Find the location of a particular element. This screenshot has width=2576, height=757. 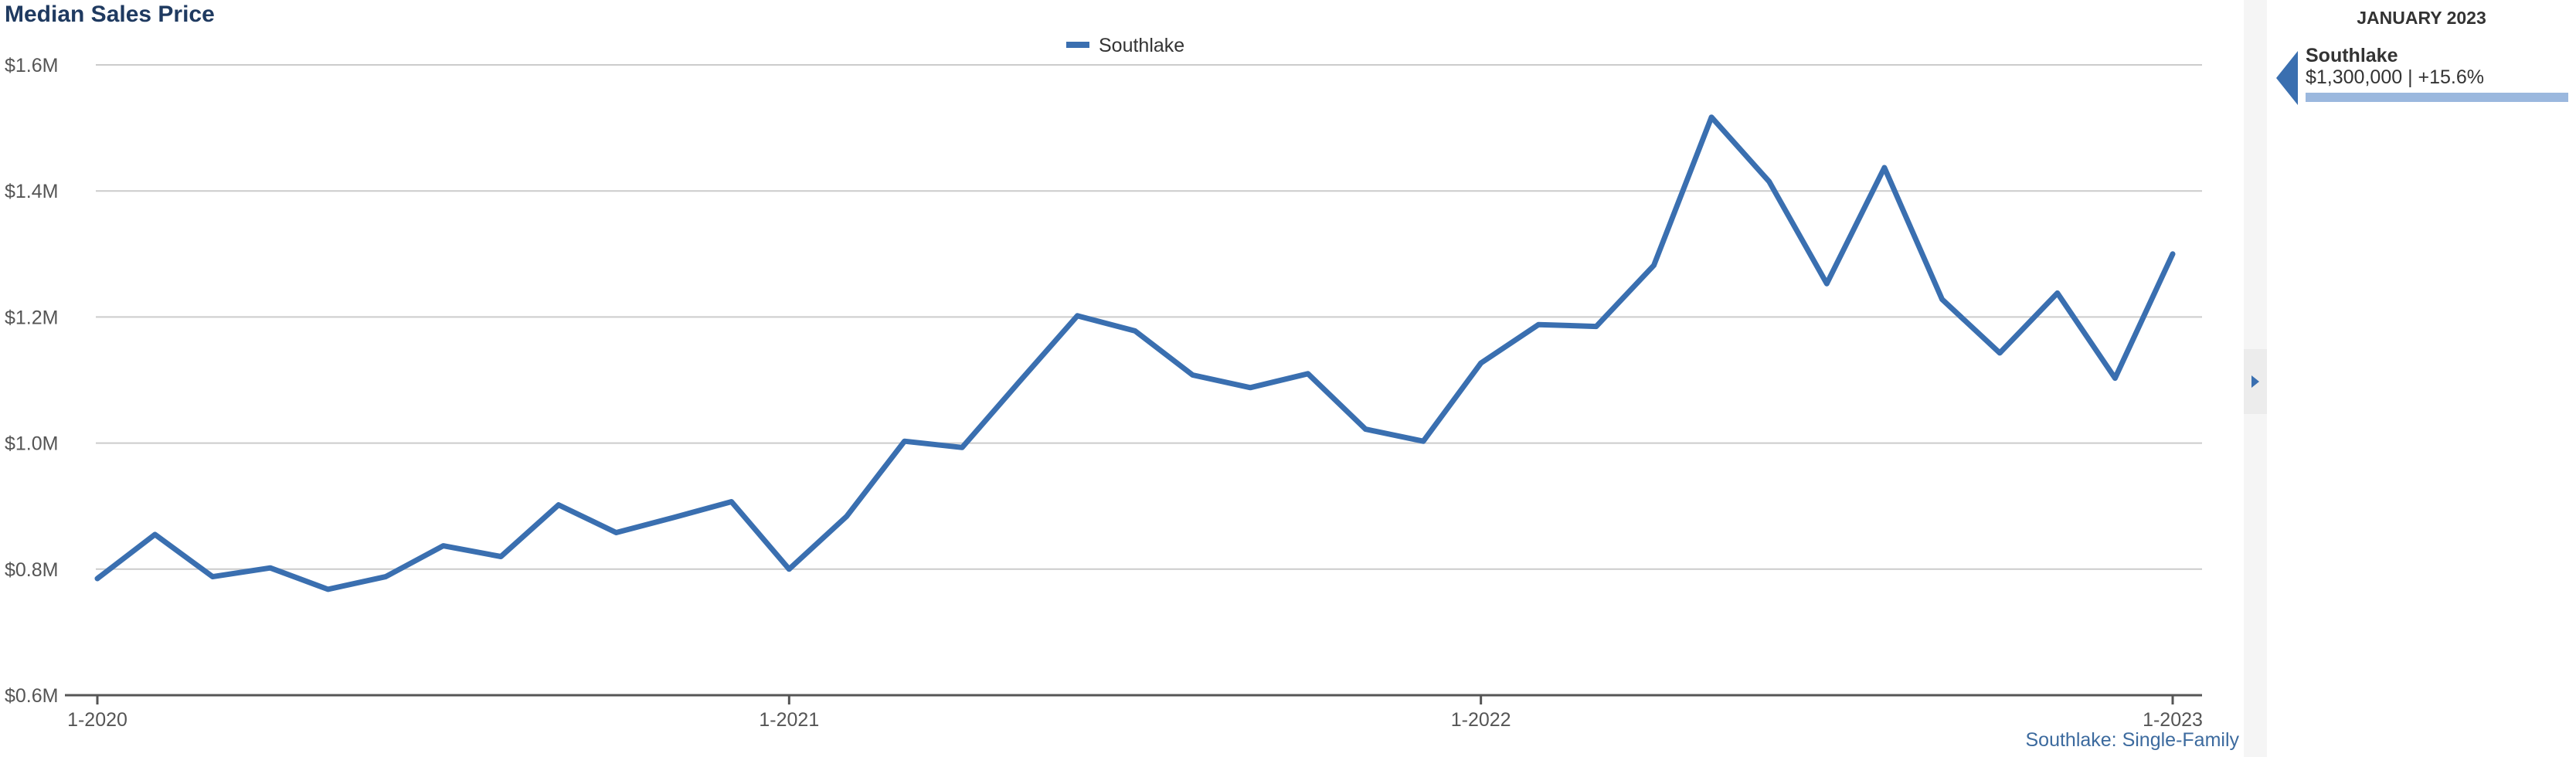

x-tick-label: 1-2023 is located at coordinates (2173, 720).